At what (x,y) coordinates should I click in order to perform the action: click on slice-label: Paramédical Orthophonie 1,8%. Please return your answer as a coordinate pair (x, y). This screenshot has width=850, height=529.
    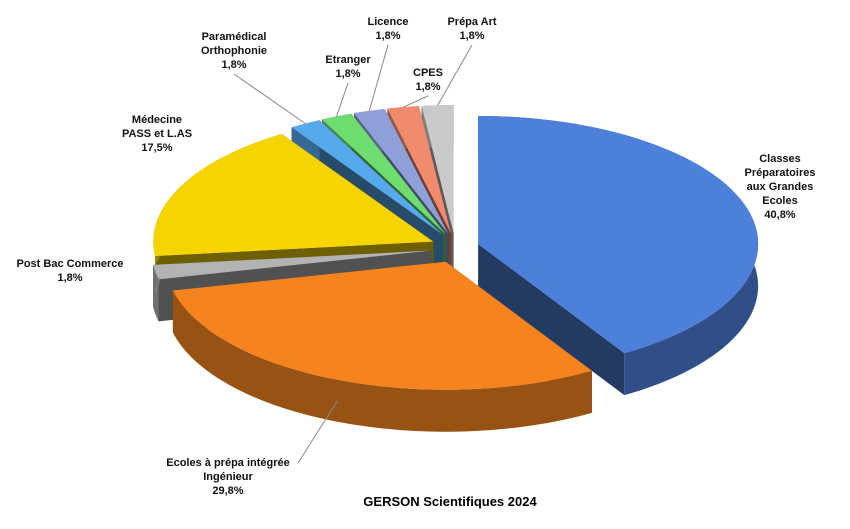
    Looking at the image, I should click on (234, 51).